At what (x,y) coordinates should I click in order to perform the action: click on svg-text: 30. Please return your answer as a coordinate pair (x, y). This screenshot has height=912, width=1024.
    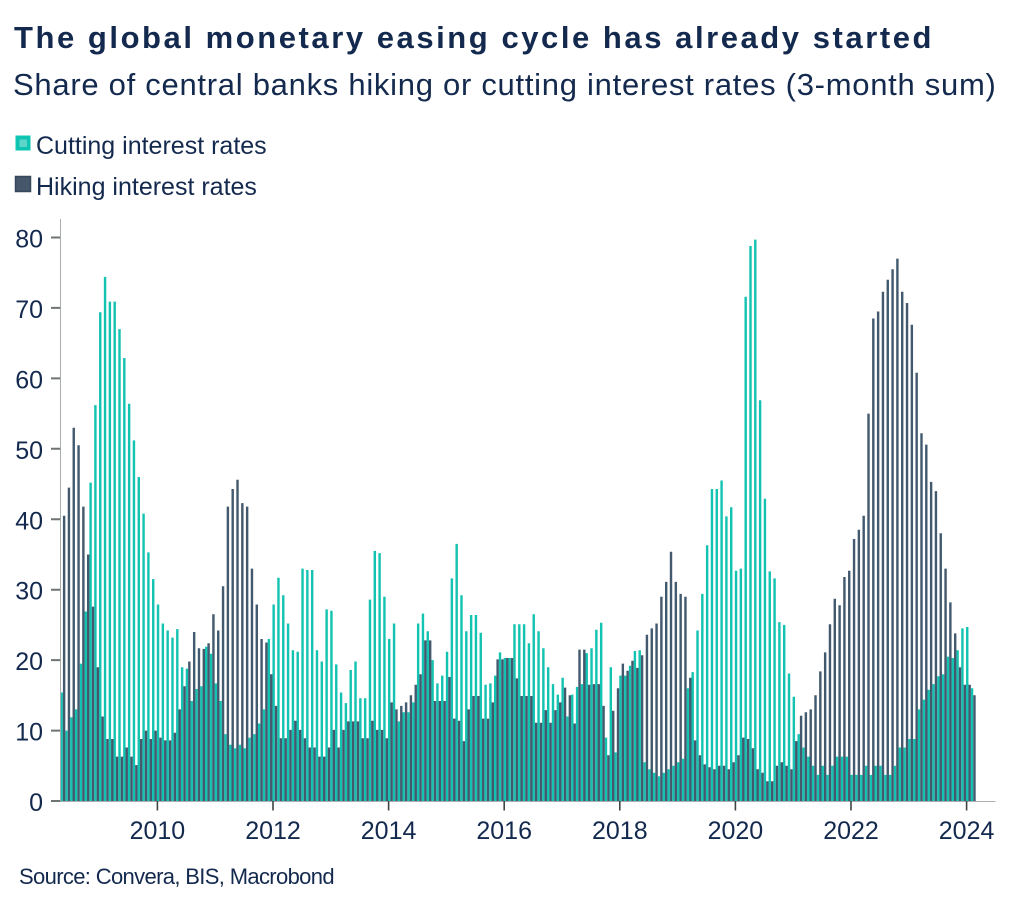
    Looking at the image, I should click on (29, 592).